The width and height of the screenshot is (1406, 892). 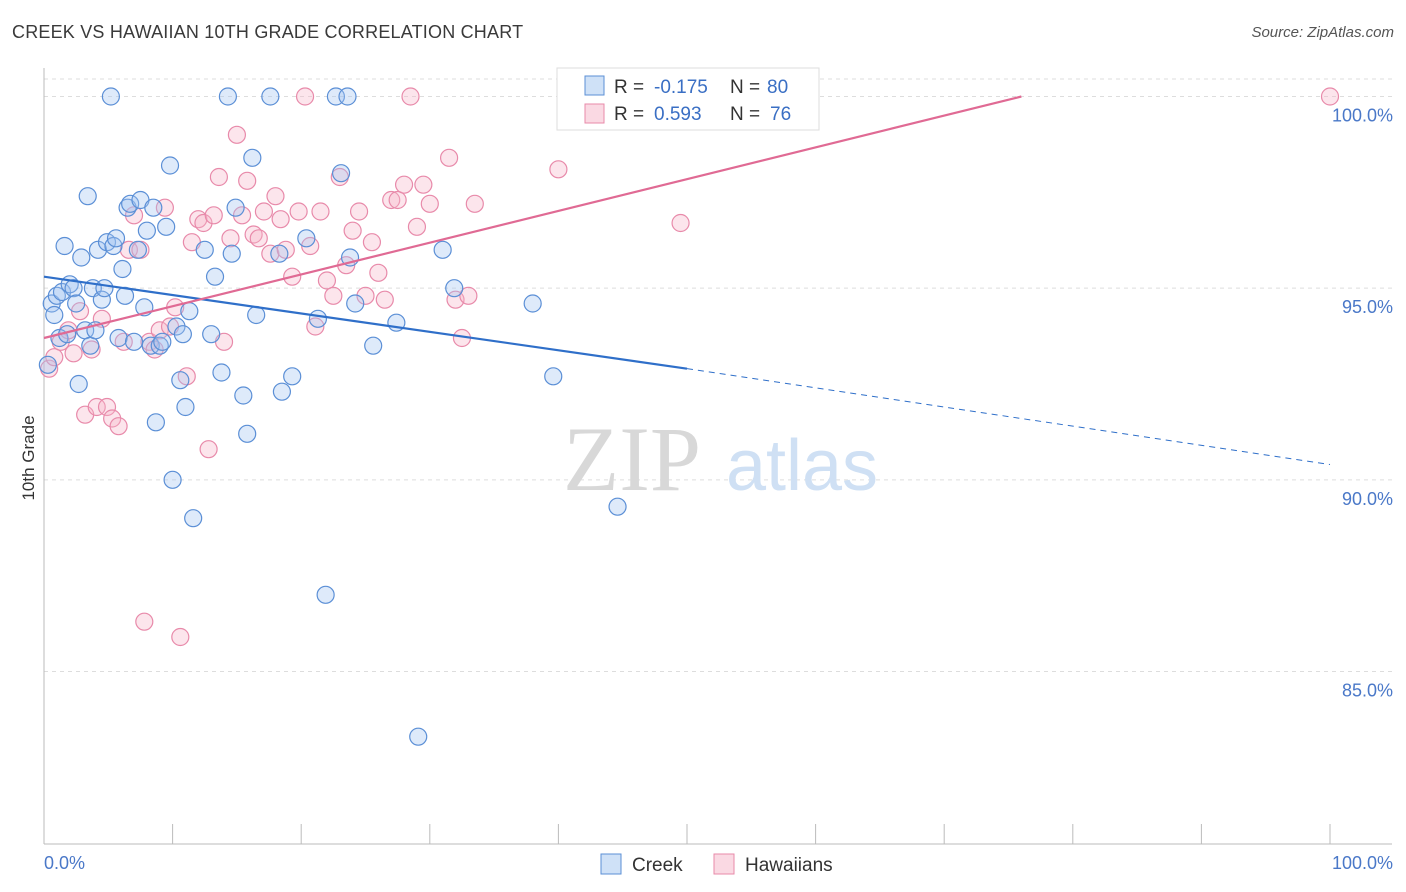 I want to click on hawaiians-swatch, so click(x=594, y=113).